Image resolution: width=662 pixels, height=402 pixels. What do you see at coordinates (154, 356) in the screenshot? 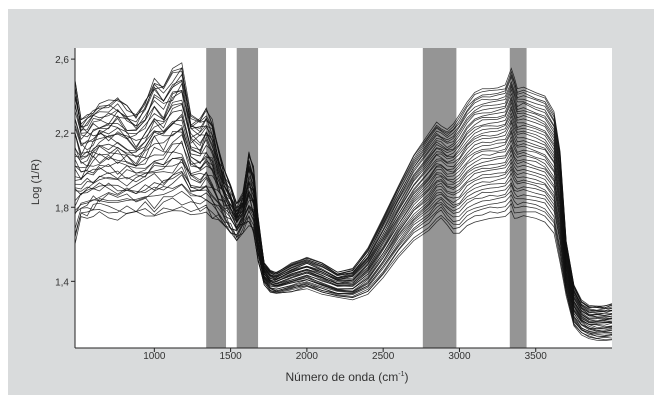
I see `x-tick-label: 1000` at bounding box center [154, 356].